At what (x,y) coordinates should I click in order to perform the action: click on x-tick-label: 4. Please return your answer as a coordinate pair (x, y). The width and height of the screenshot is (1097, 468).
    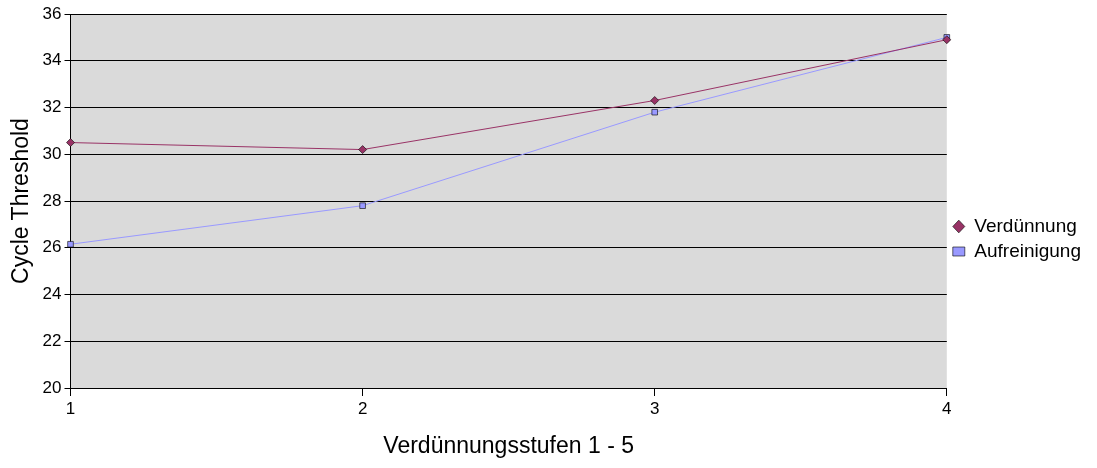
    Looking at the image, I should click on (947, 408).